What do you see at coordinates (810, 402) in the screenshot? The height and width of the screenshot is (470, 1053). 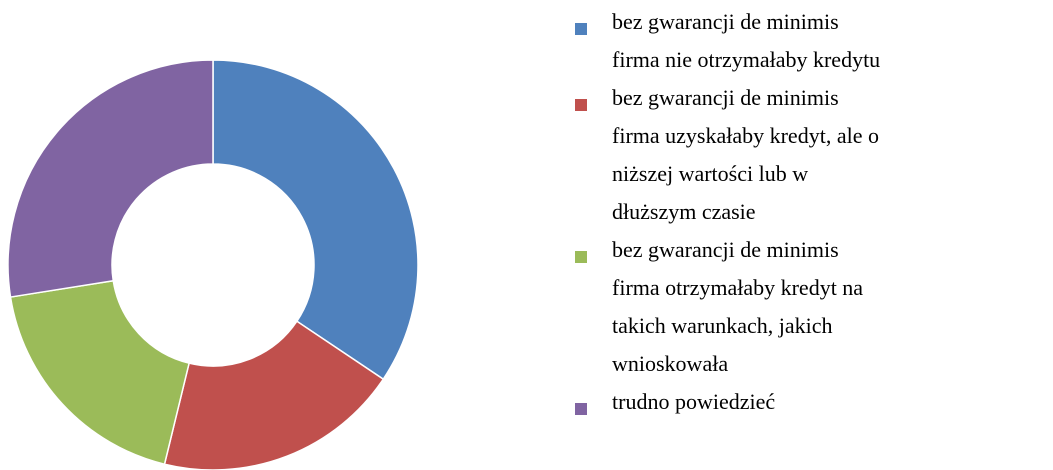 I see `legend-item: trudno powiedzieć` at bounding box center [810, 402].